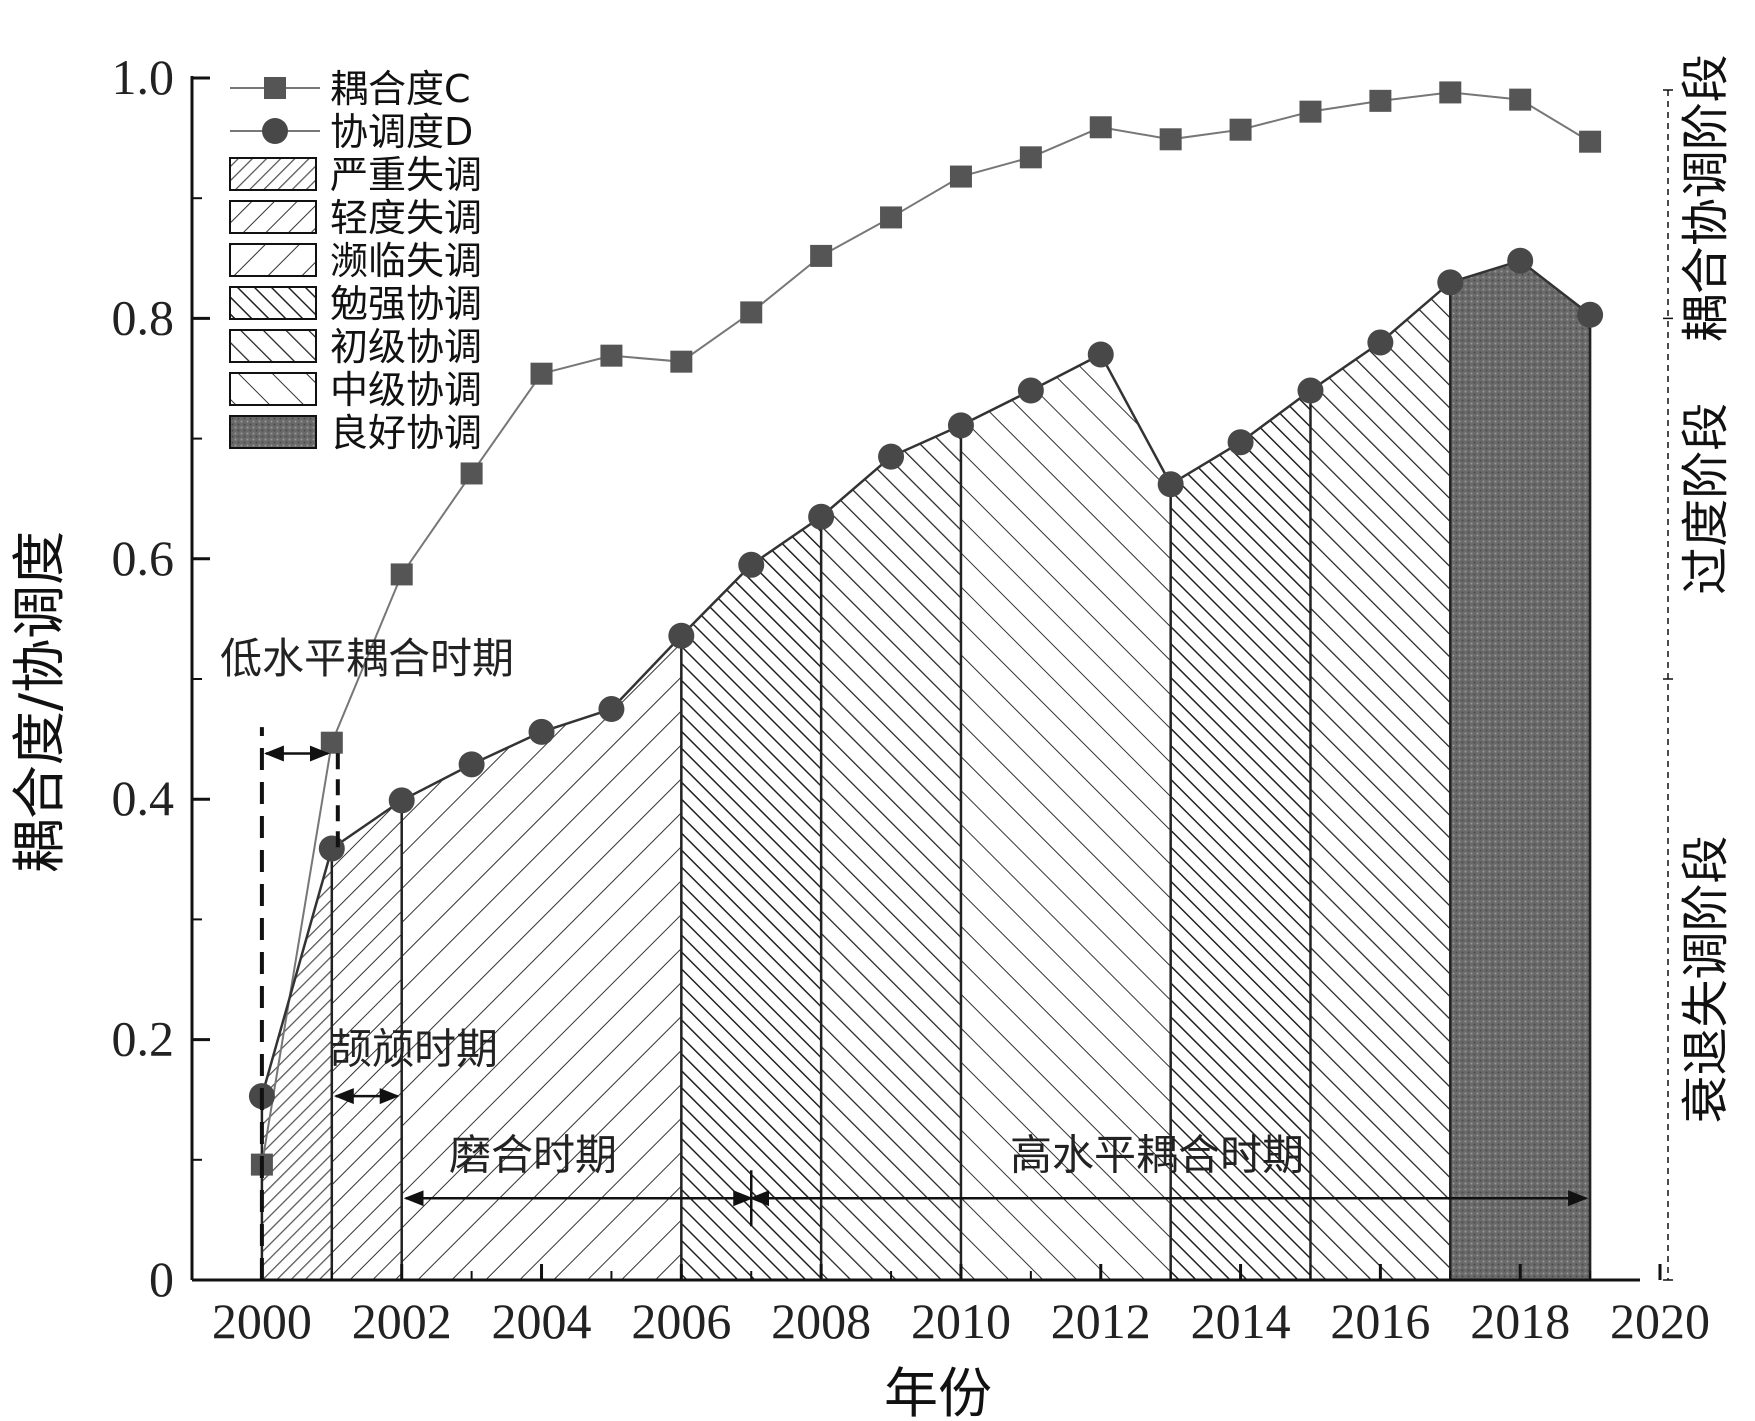 Image resolution: width=1755 pixels, height=1421 pixels. I want to click on x-tick-label: 2012, so click(1101, 1321).